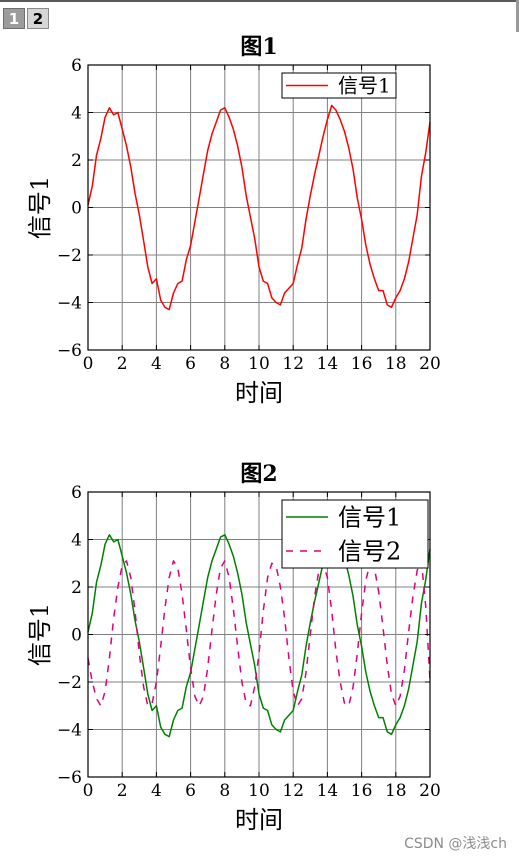  What do you see at coordinates (259, 1) in the screenshot?
I see `tab-bar-border` at bounding box center [259, 1].